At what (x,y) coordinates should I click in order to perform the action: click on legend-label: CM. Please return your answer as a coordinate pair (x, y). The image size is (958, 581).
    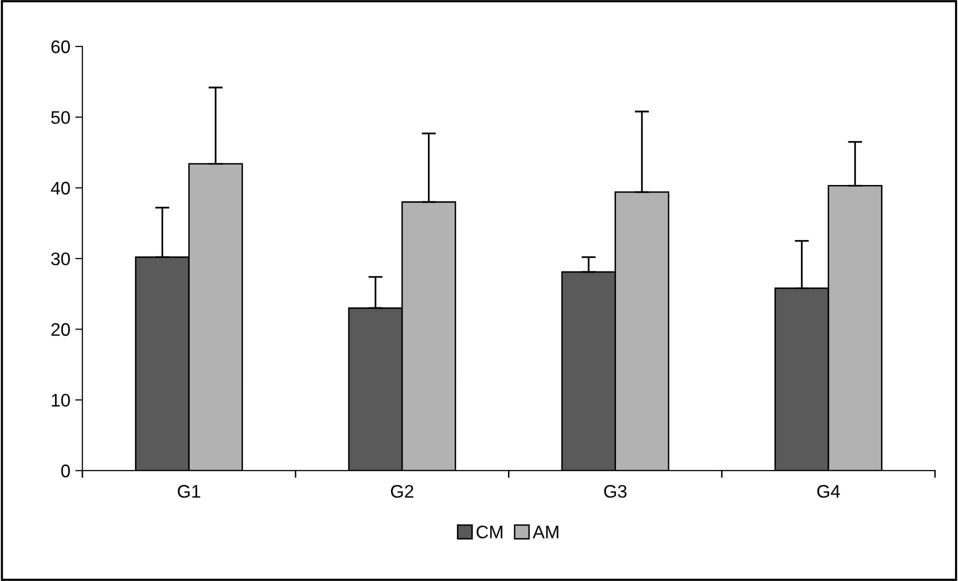
    Looking at the image, I should click on (489, 532).